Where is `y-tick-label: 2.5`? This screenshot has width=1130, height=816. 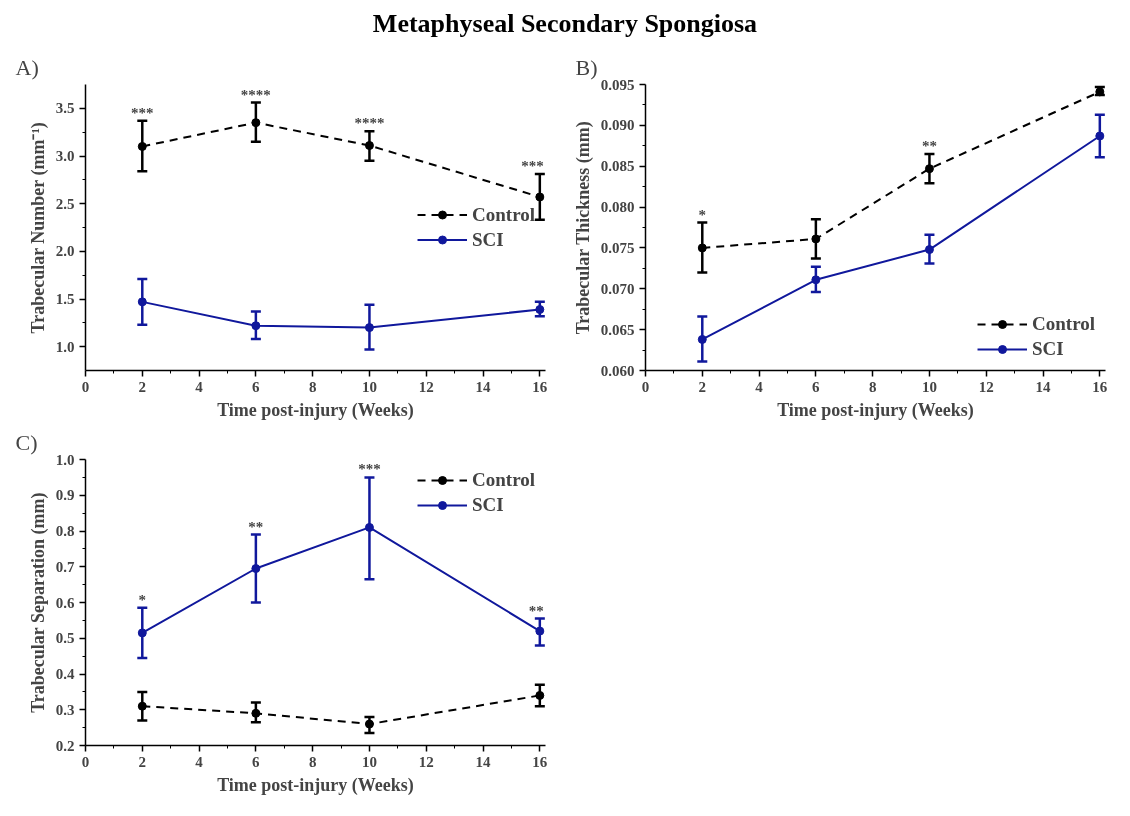 y-tick-label: 2.5 is located at coordinates (65, 203).